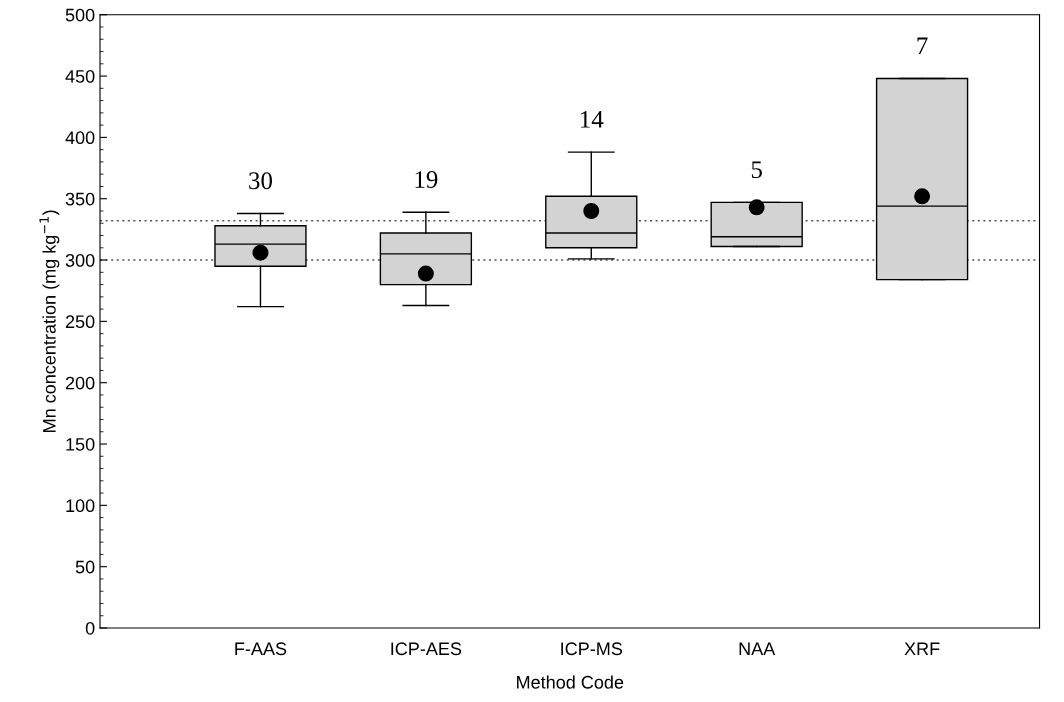 The image size is (1064, 702). I want to click on y-tick-label: 50, so click(85, 567).